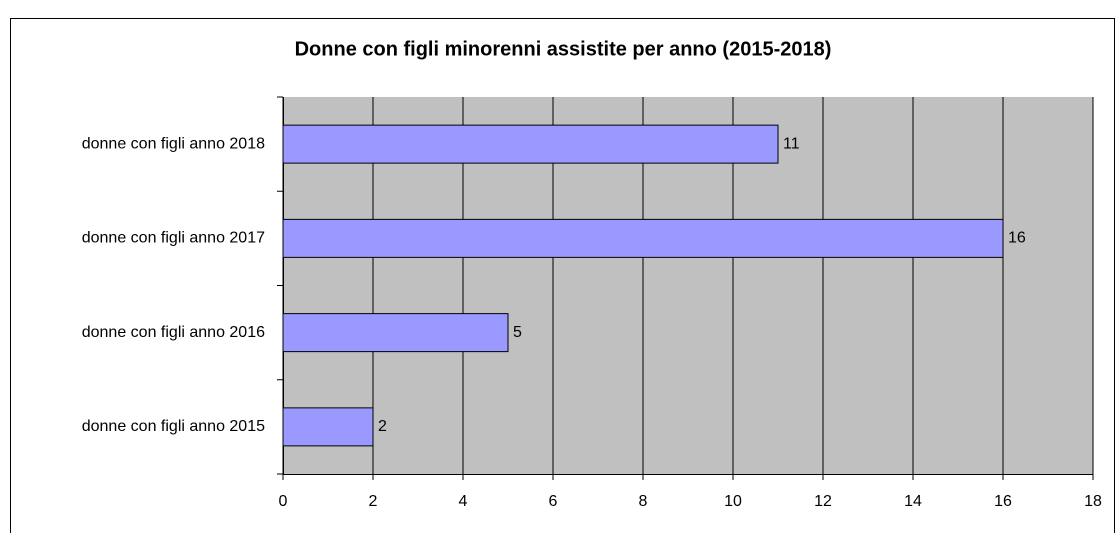 The width and height of the screenshot is (1115, 533). What do you see at coordinates (173, 426) in the screenshot?
I see `y-tick-label: donne con figli anno 2015` at bounding box center [173, 426].